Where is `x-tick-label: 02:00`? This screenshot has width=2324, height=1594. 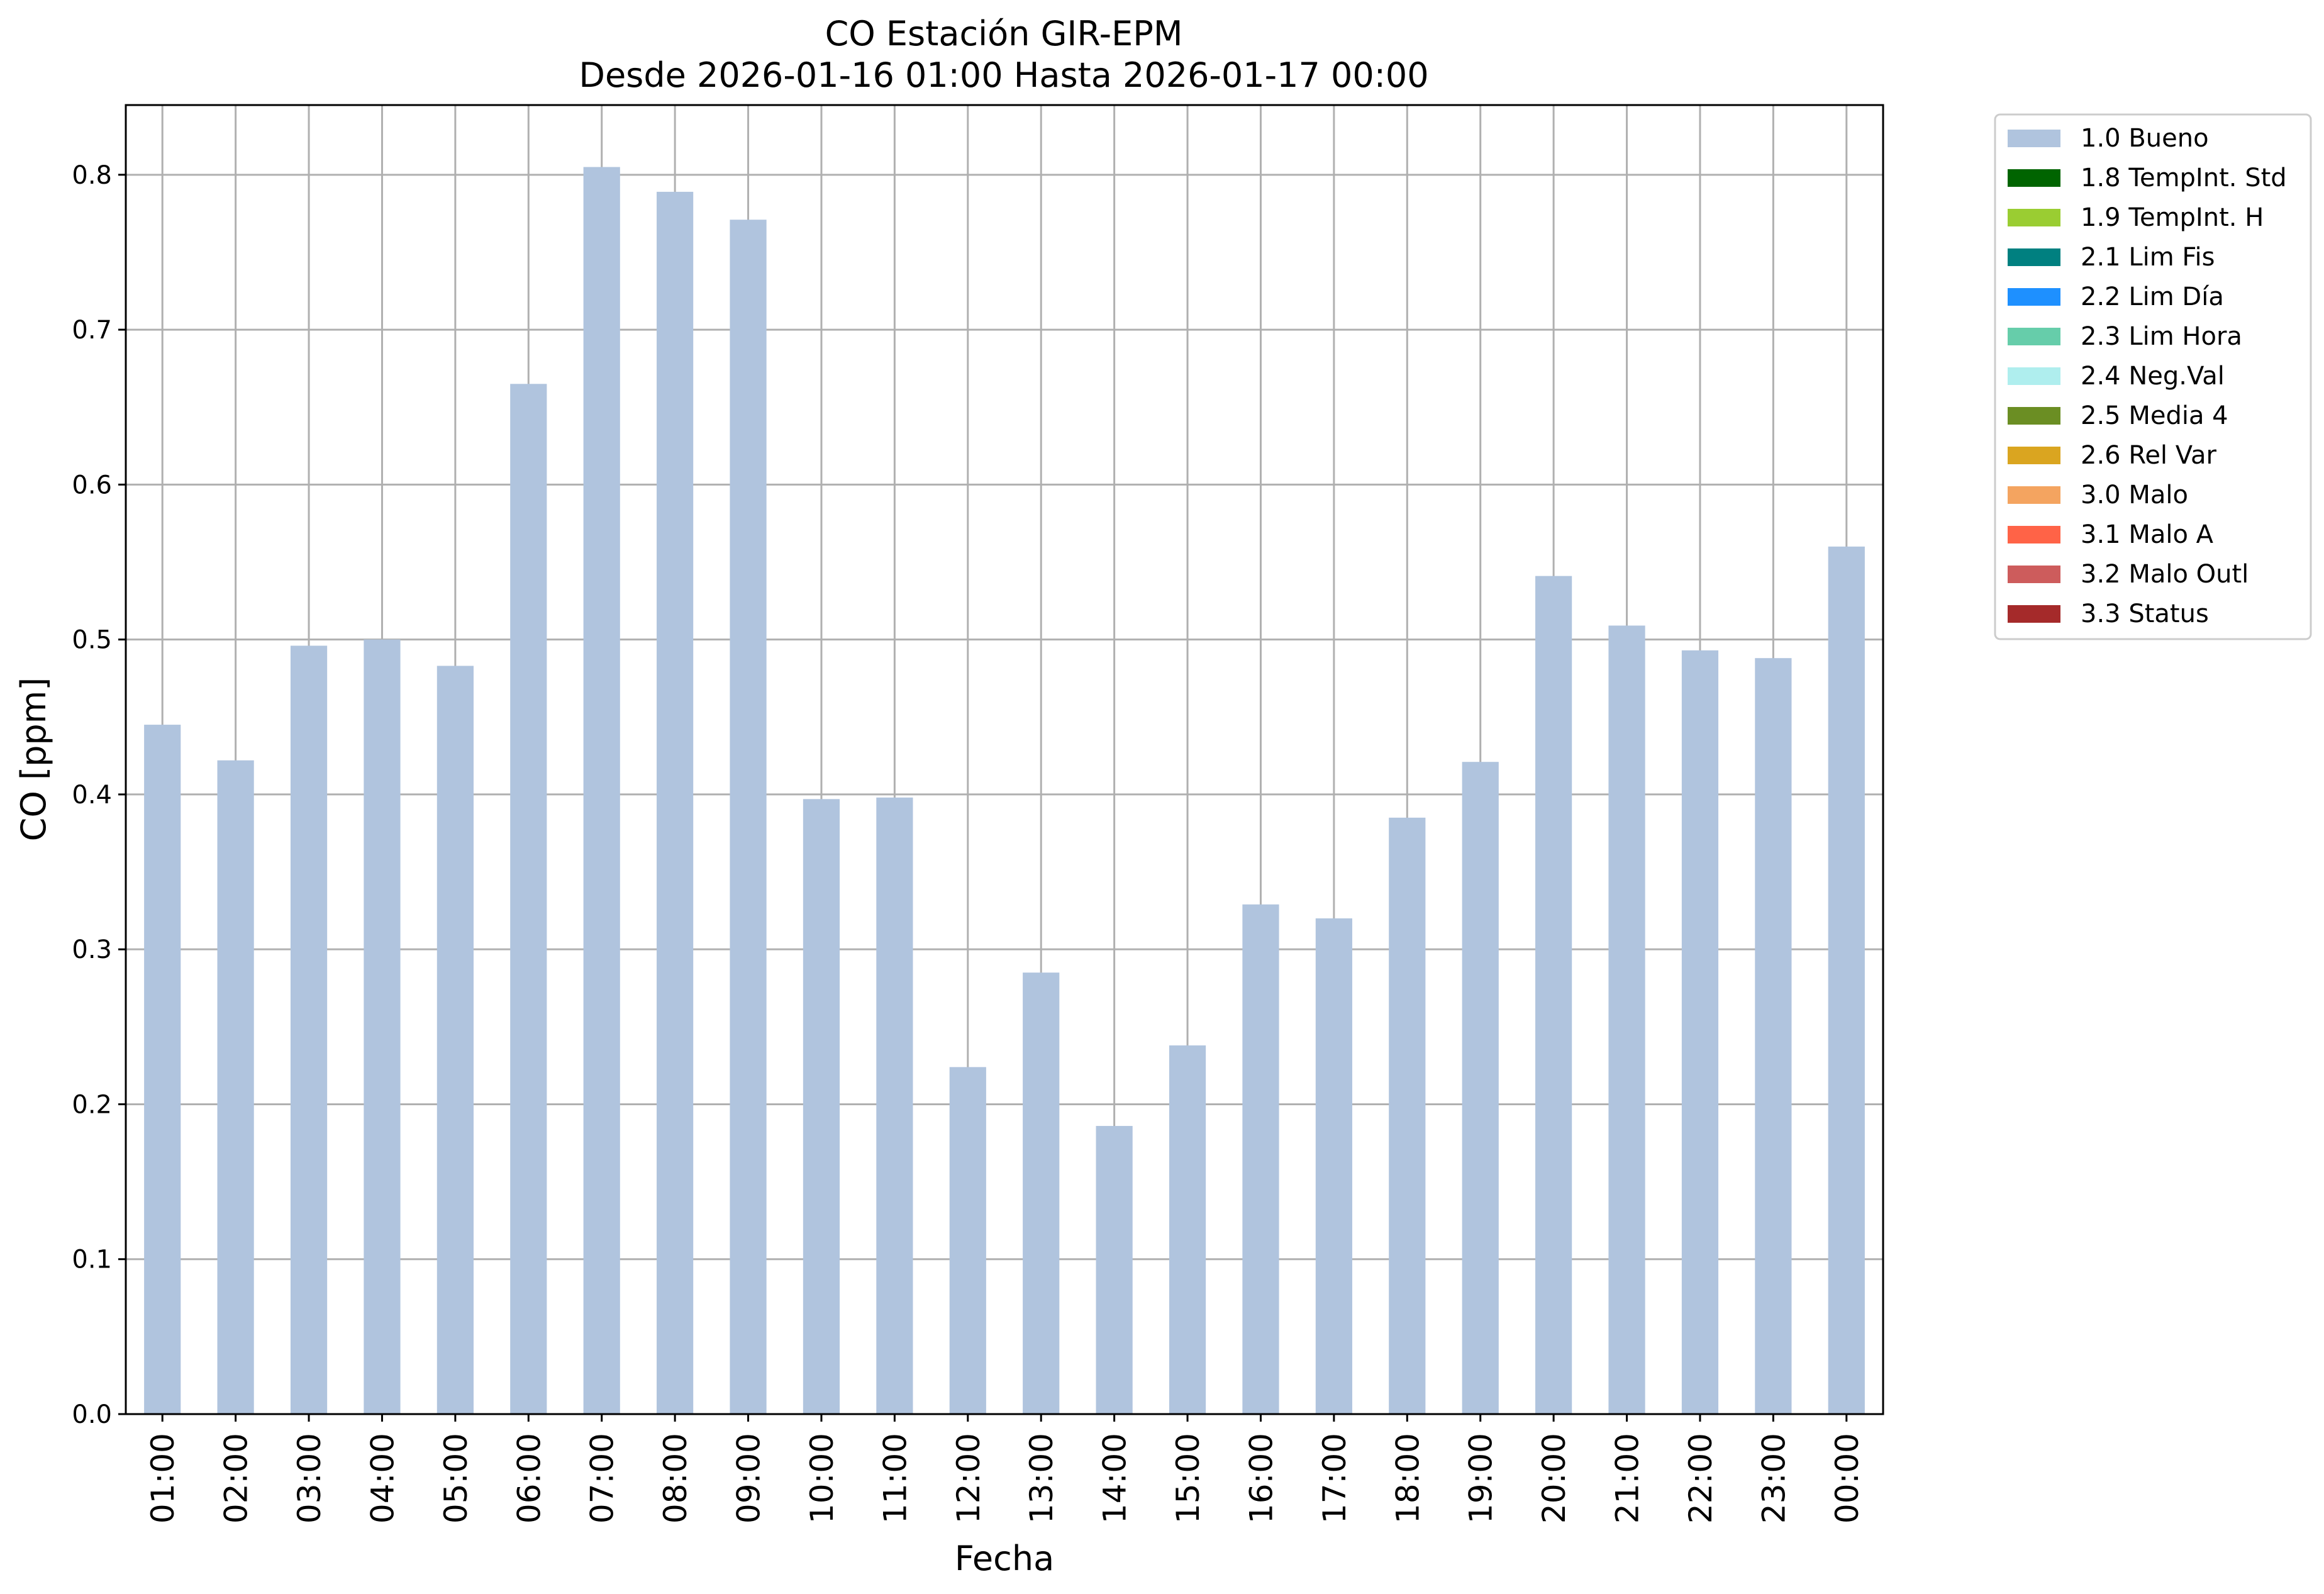 x-tick-label: 02:00 is located at coordinates (236, 1478).